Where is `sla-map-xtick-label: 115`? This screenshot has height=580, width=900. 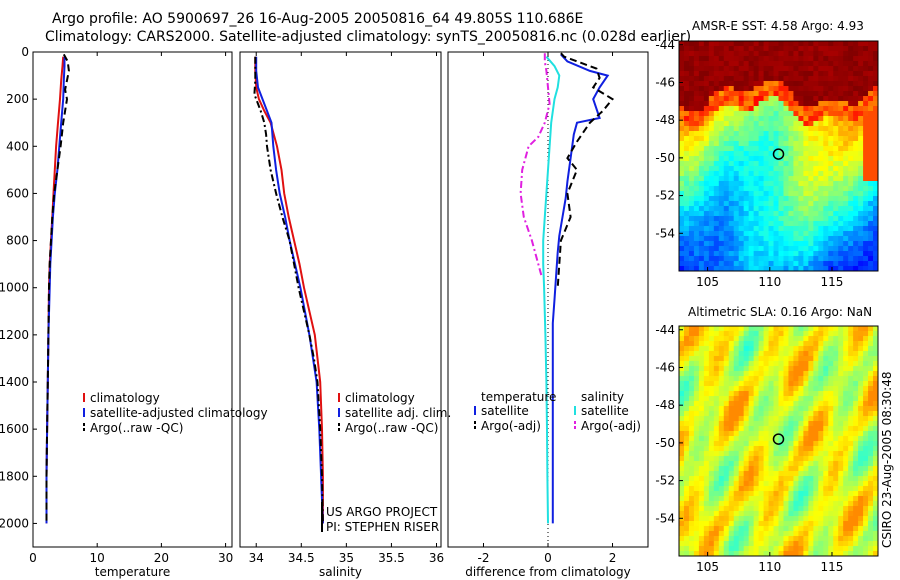 sla-map-xtick-label: 115 is located at coordinates (832, 567).